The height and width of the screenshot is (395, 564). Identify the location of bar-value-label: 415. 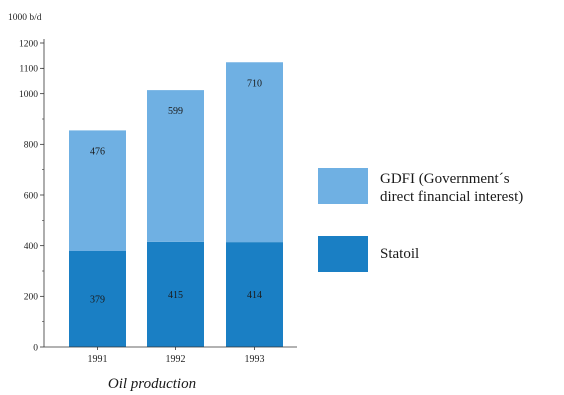
(175, 295).